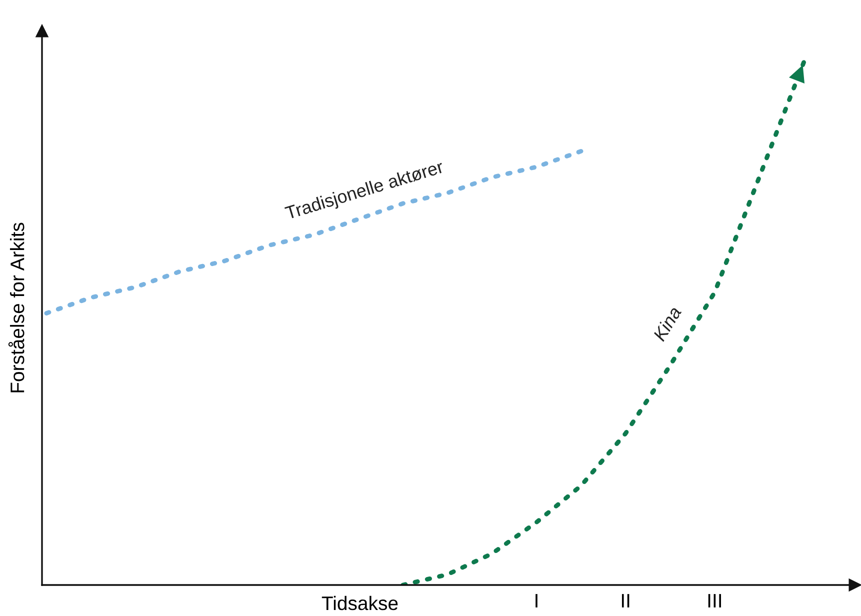  What do you see at coordinates (16, 307) in the screenshot?
I see `y-axis-title: Forståelse for Arkits` at bounding box center [16, 307].